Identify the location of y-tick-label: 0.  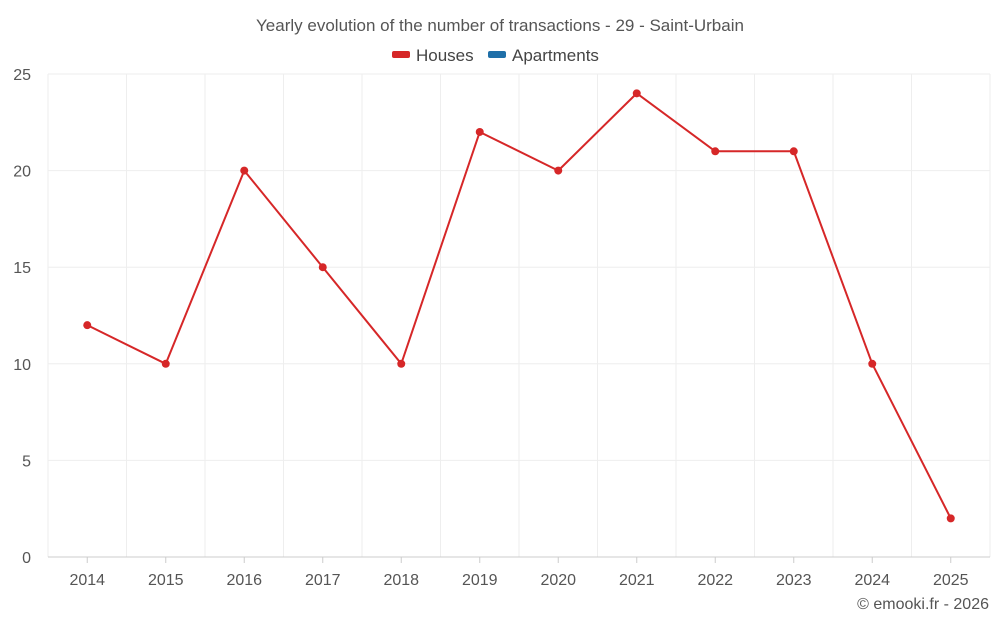
(26, 558).